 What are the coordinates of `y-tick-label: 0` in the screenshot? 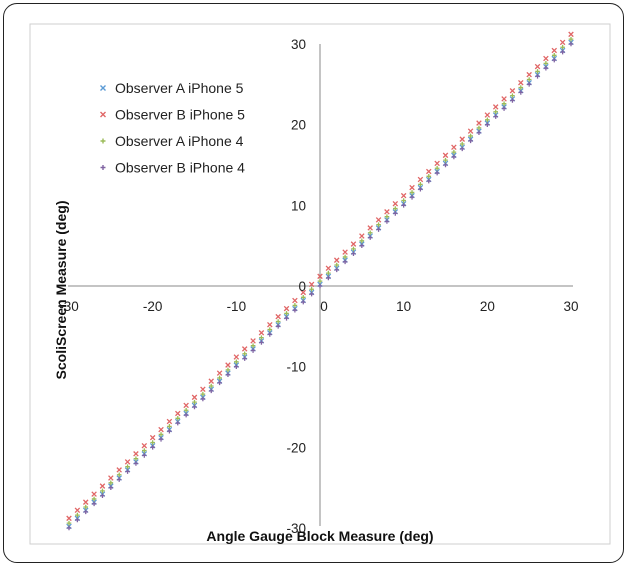 It's located at (302, 286).